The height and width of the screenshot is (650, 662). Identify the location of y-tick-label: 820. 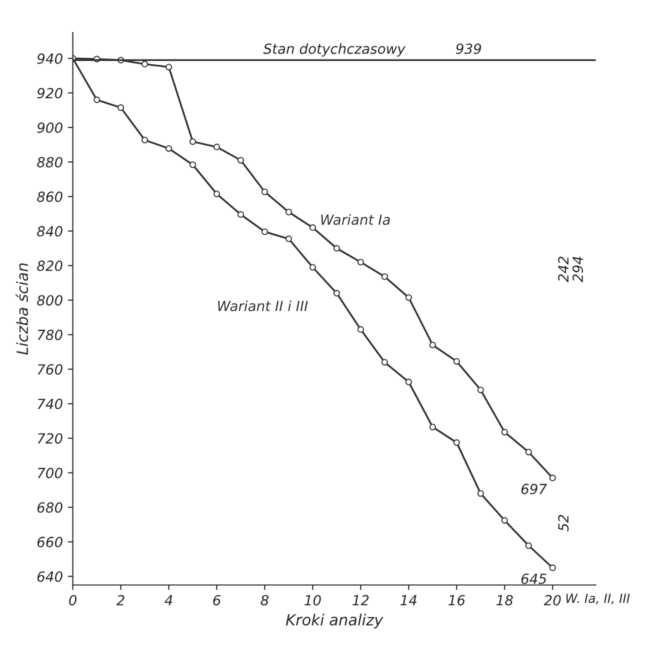
(49, 266).